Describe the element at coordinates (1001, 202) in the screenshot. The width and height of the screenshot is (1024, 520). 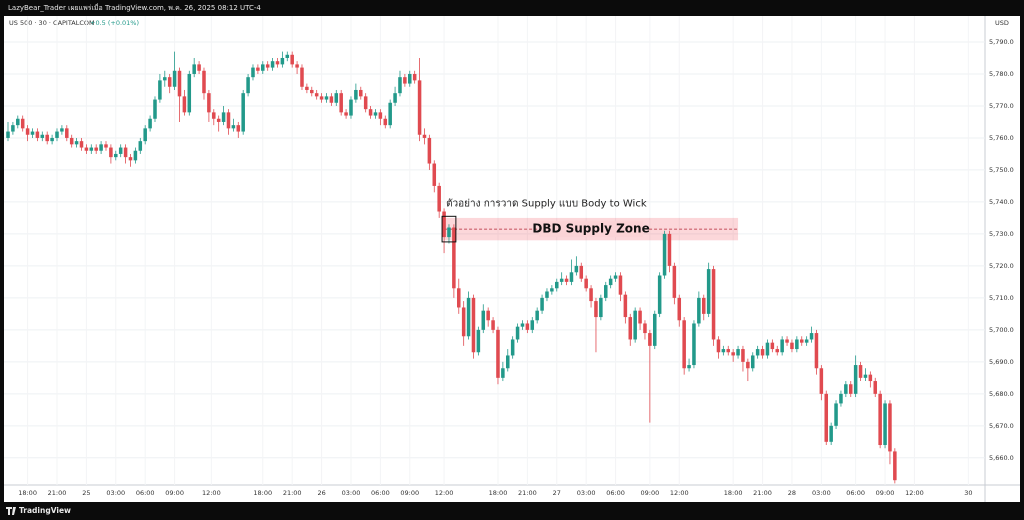
I see `y-tick-label: 5,740.0` at that location.